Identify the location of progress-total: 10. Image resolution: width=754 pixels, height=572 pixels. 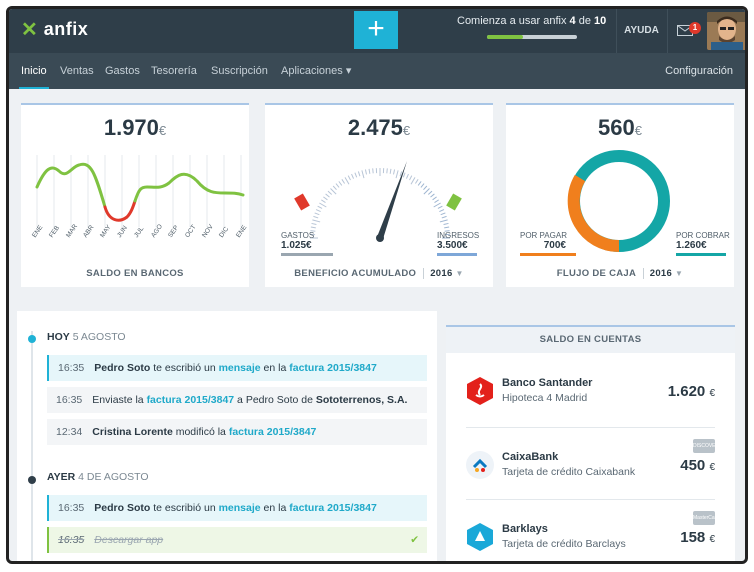
(600, 21).